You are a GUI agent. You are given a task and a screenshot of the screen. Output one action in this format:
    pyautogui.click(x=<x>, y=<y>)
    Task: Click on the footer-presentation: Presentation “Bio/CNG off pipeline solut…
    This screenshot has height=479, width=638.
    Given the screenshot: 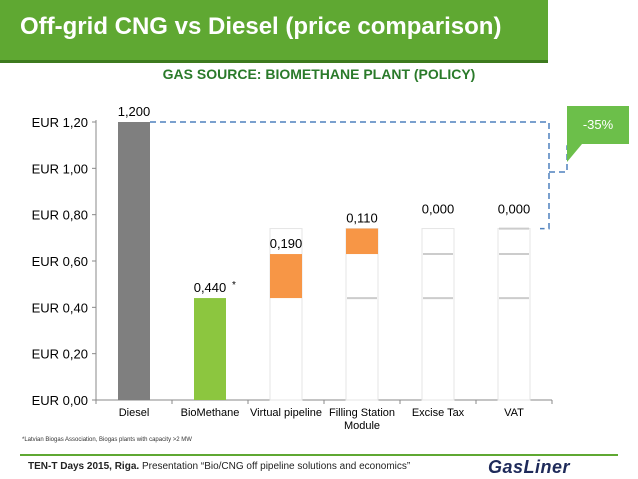 What is the action you would take?
    pyautogui.click(x=276, y=466)
    